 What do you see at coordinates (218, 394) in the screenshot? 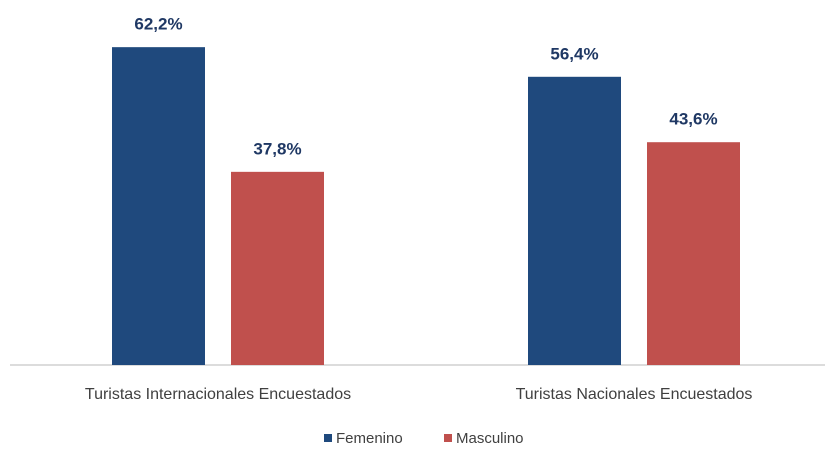
I see `x-tick-label: Turistas Internacionales Encuestados` at bounding box center [218, 394].